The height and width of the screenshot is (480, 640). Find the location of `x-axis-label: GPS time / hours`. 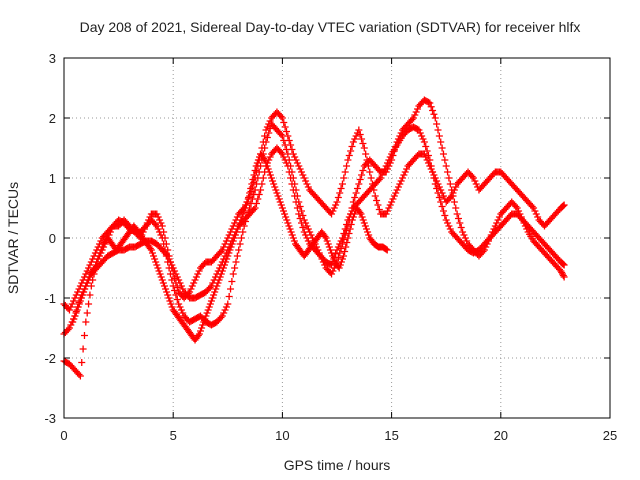

x-axis-label: GPS time / hours is located at coordinates (337, 465).